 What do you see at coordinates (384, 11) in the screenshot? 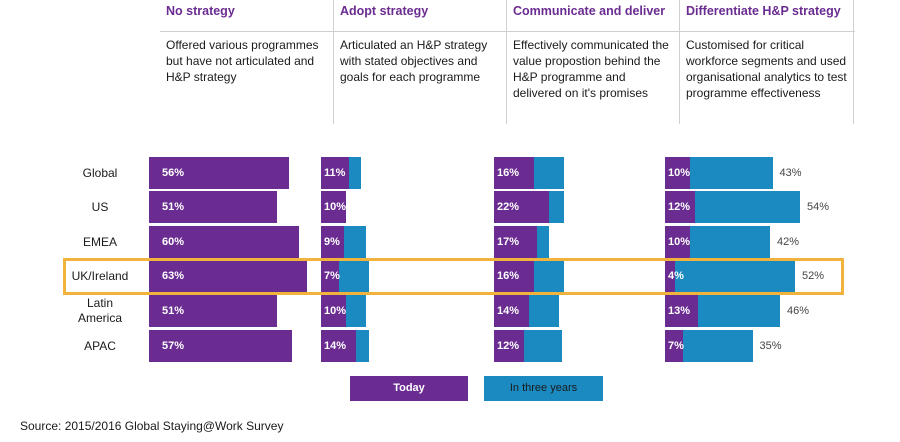
I see `column-title-adopt-strategy: Adopt strategy` at bounding box center [384, 11].